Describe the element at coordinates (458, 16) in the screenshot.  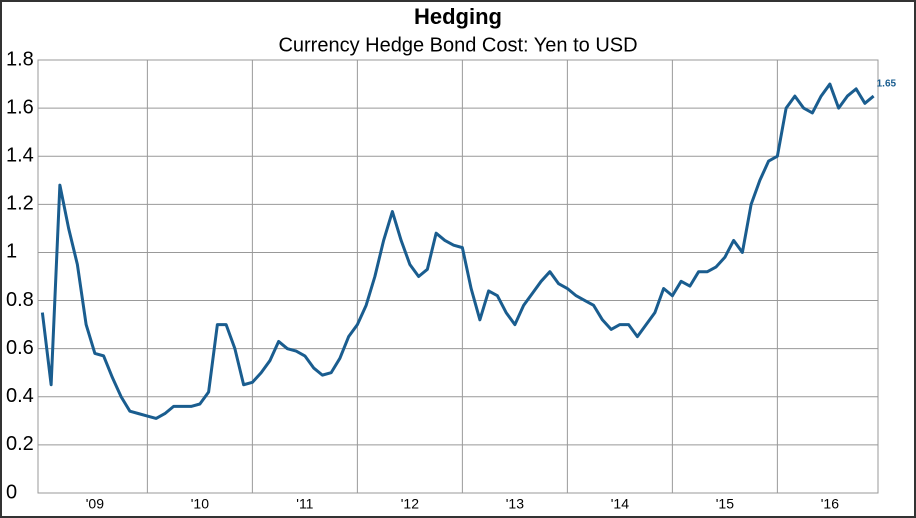
I see `chart-title: Hedging` at that location.